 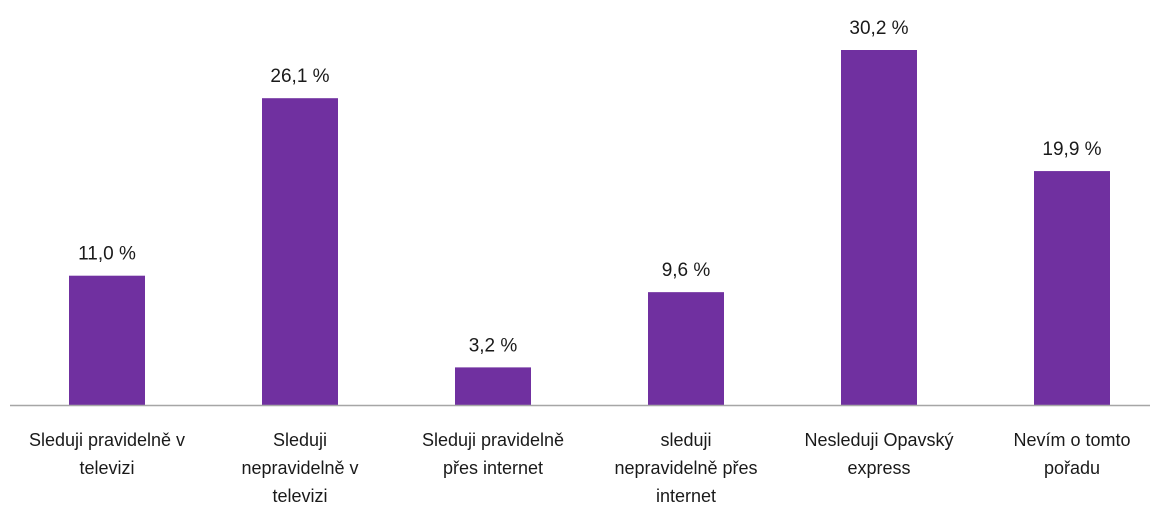 What do you see at coordinates (1071, 149) in the screenshot?
I see `bar-value-label-6: 19,9 %` at bounding box center [1071, 149].